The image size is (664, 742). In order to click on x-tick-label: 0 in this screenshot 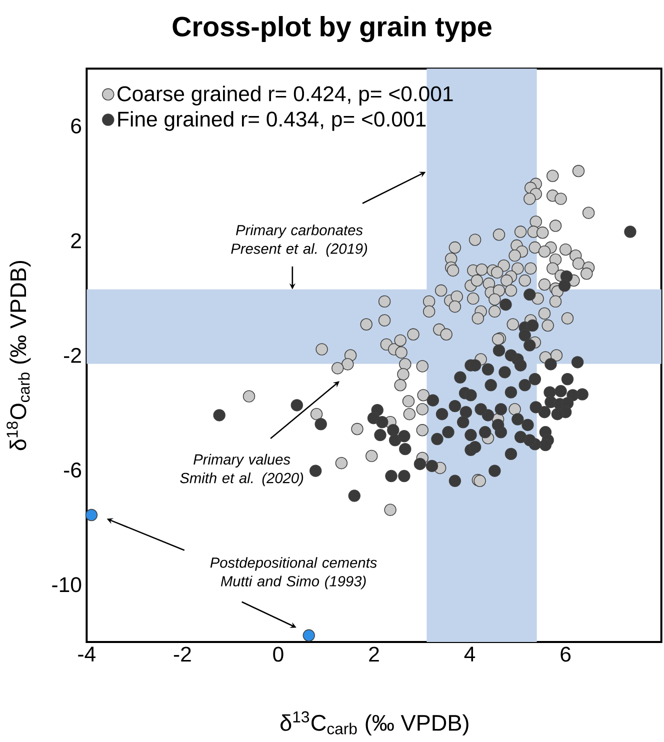, I will do `click(278, 654)`.